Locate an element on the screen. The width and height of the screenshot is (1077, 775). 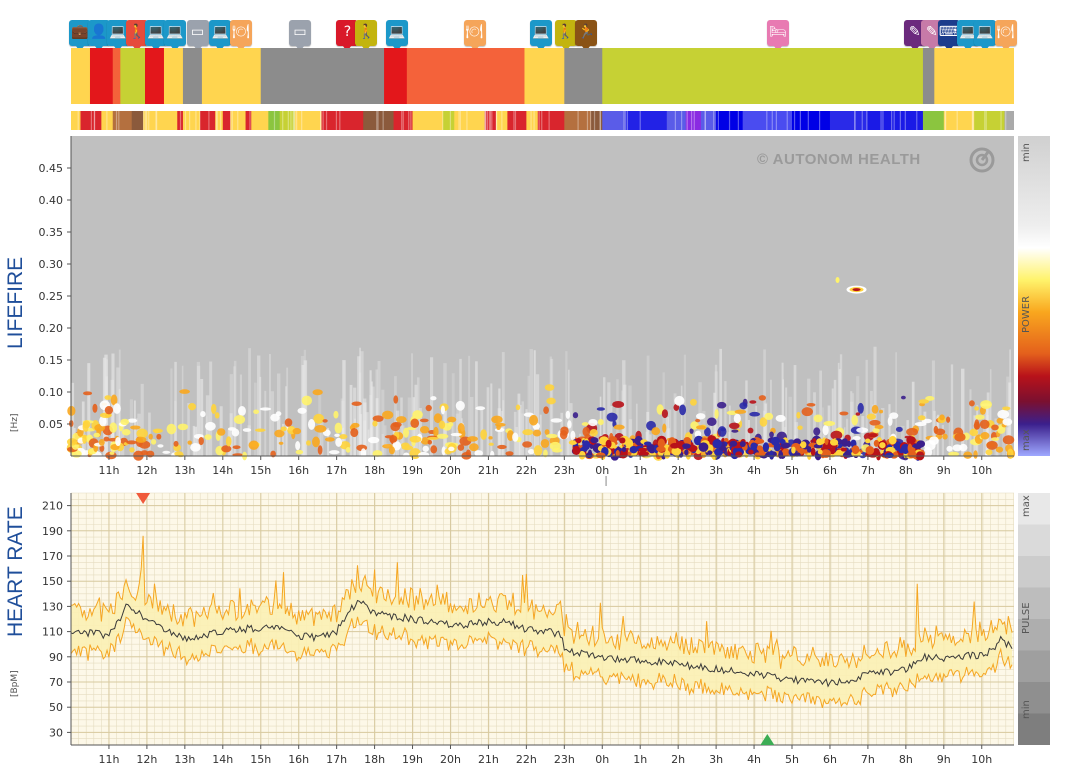
activity-icon: 🍽 is located at coordinates (1005, 36).